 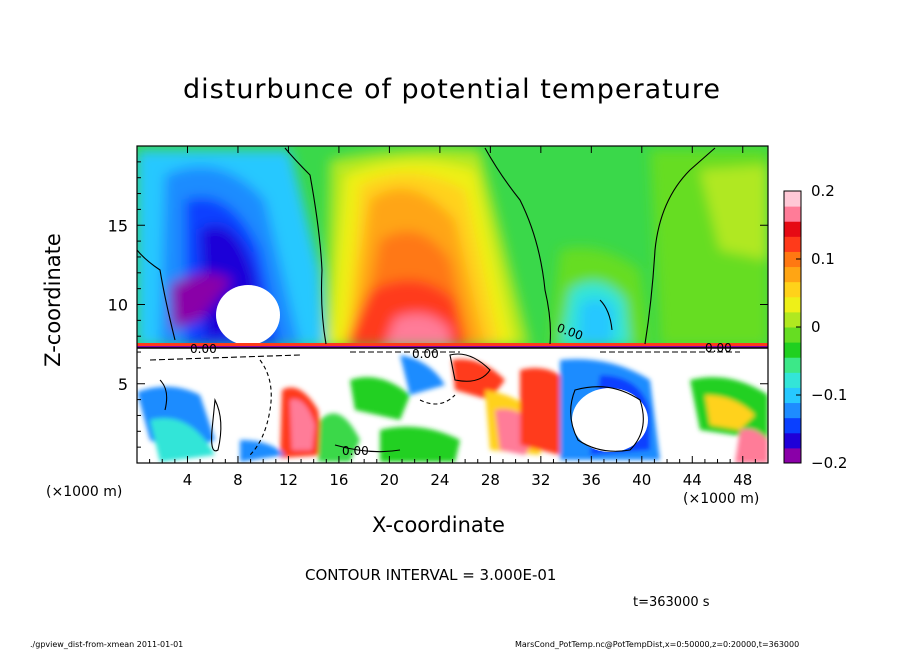 What do you see at coordinates (53, 300) in the screenshot?
I see `y-axis-label: Z-coordinate` at bounding box center [53, 300].